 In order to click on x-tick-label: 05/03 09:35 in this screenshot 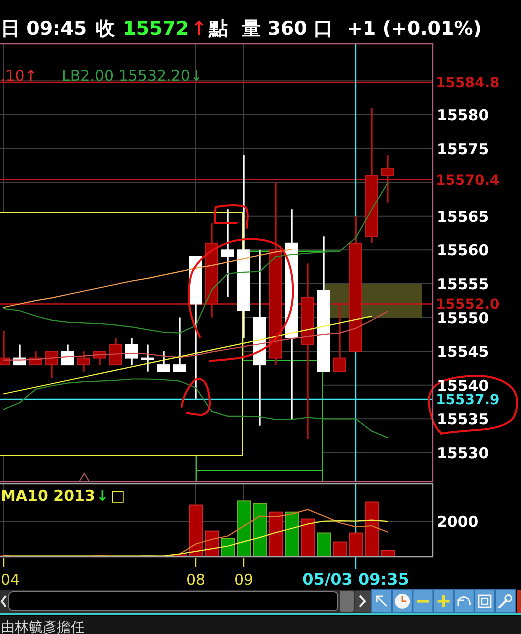, I will do `click(356, 579)`.